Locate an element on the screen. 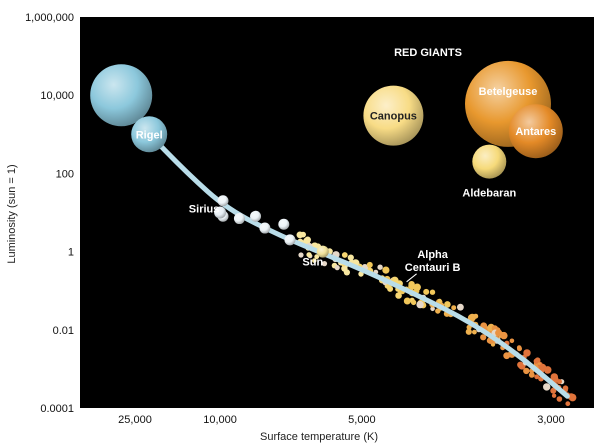 Image resolution: width=596 pixels, height=446 pixels. star-sun is located at coordinates (322, 251).